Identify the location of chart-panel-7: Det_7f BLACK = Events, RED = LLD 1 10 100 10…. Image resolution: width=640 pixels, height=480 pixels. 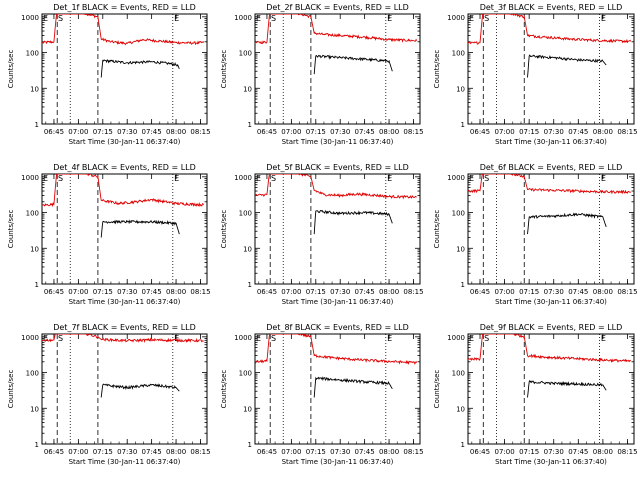
(109, 394).